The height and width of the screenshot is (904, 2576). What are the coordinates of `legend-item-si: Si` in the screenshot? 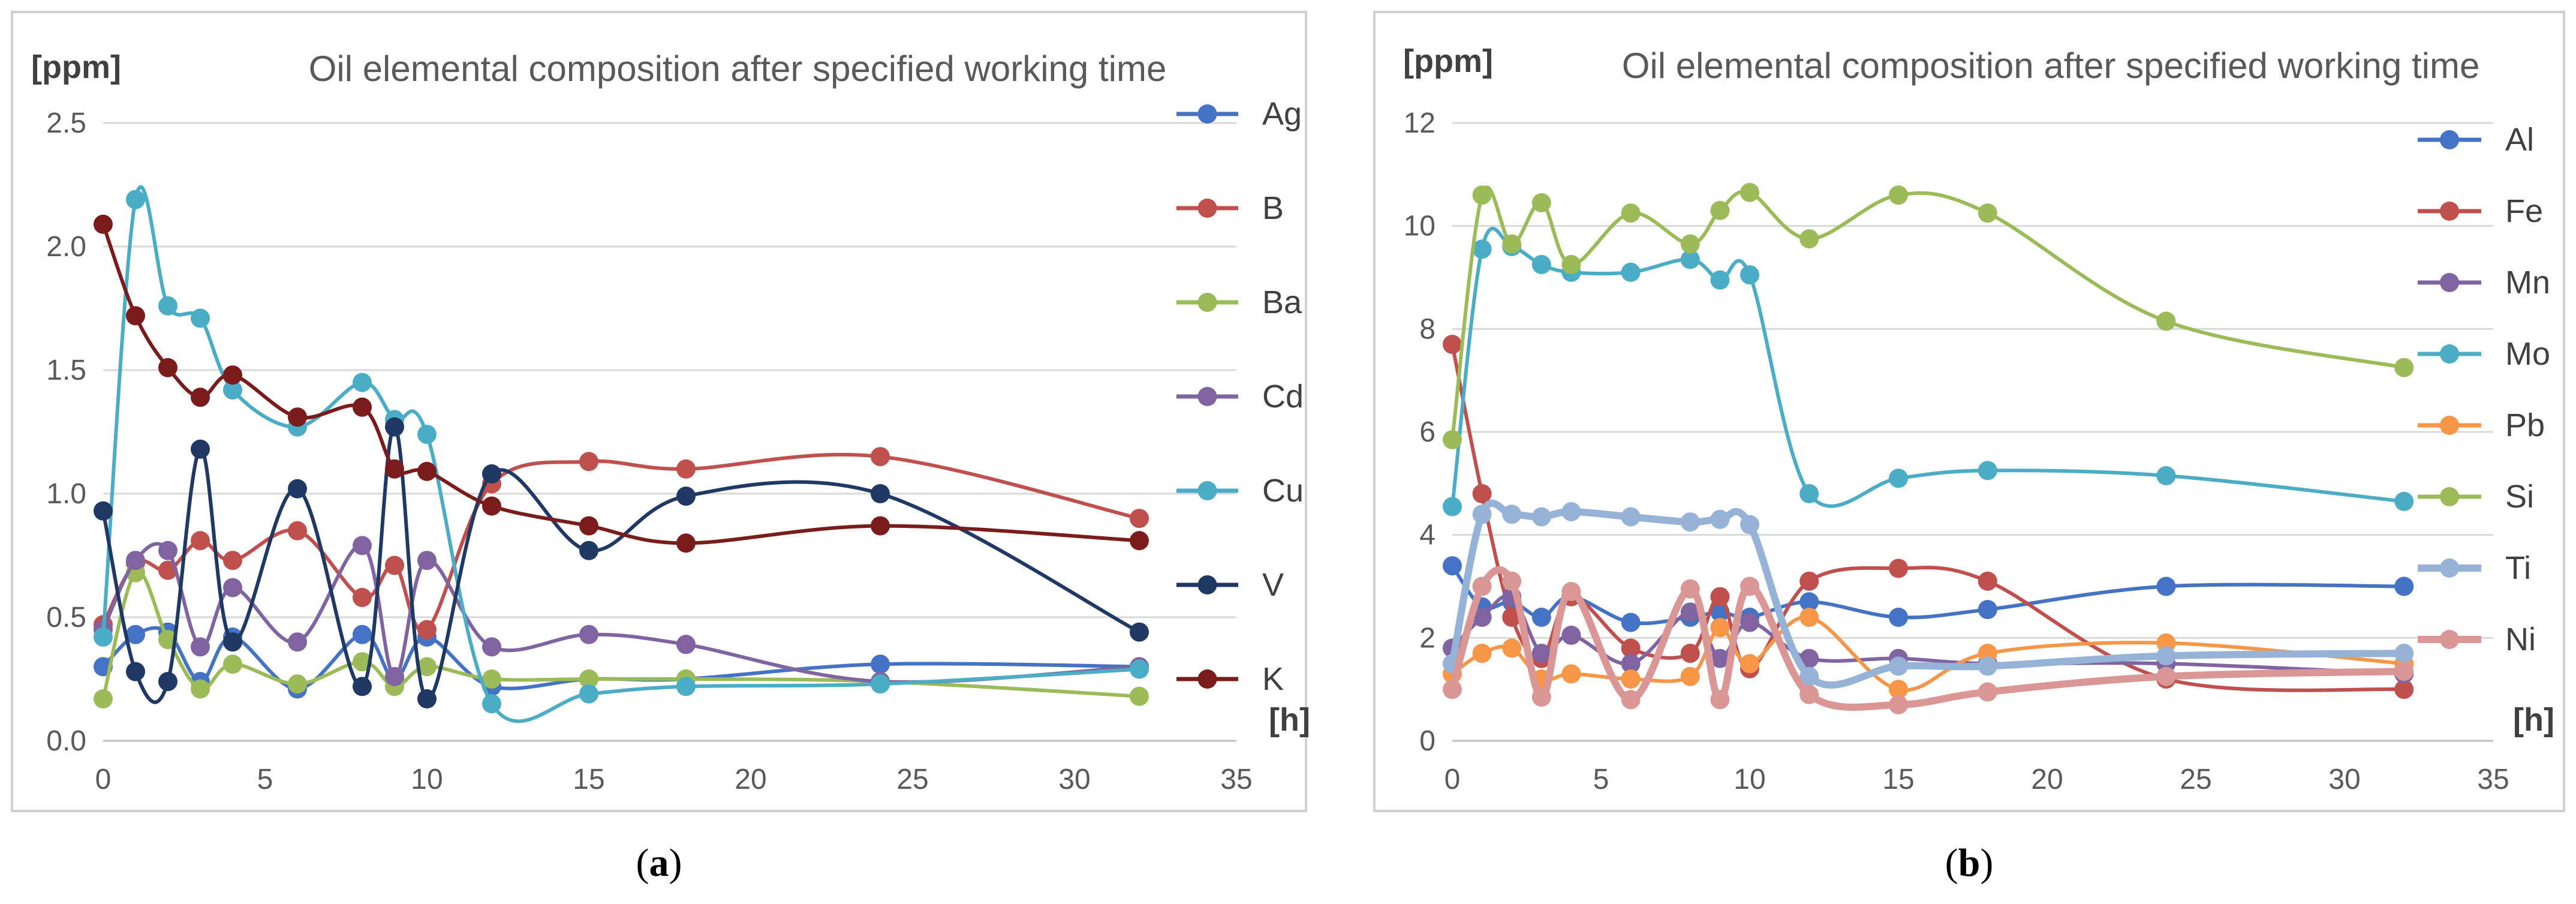 It's located at (2476, 497).